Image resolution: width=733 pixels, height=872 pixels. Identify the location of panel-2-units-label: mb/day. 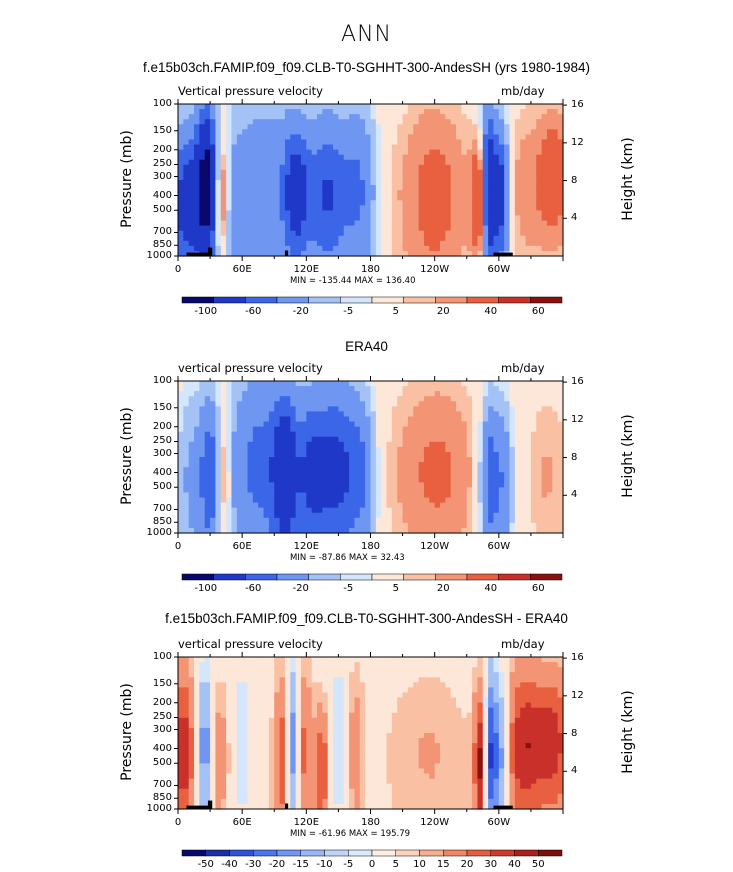
(523, 368).